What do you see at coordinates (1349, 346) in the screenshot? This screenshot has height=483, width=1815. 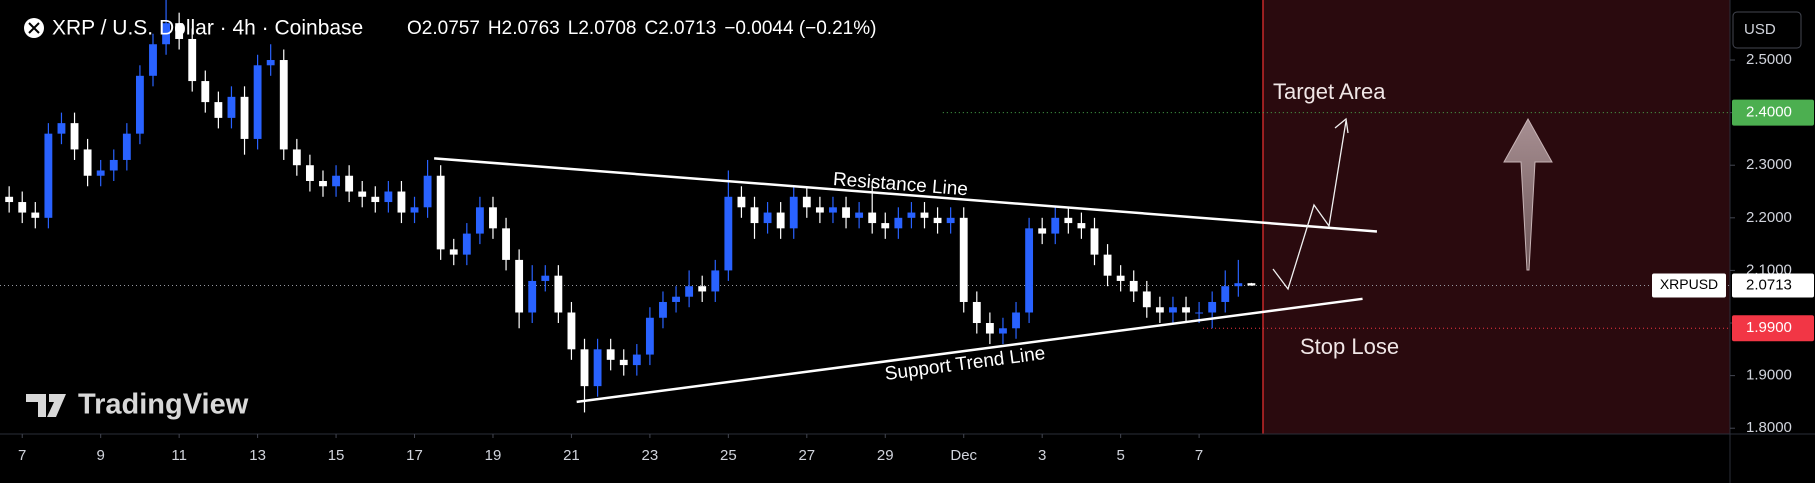 I see `stop-label: Stop Lose` at bounding box center [1349, 346].